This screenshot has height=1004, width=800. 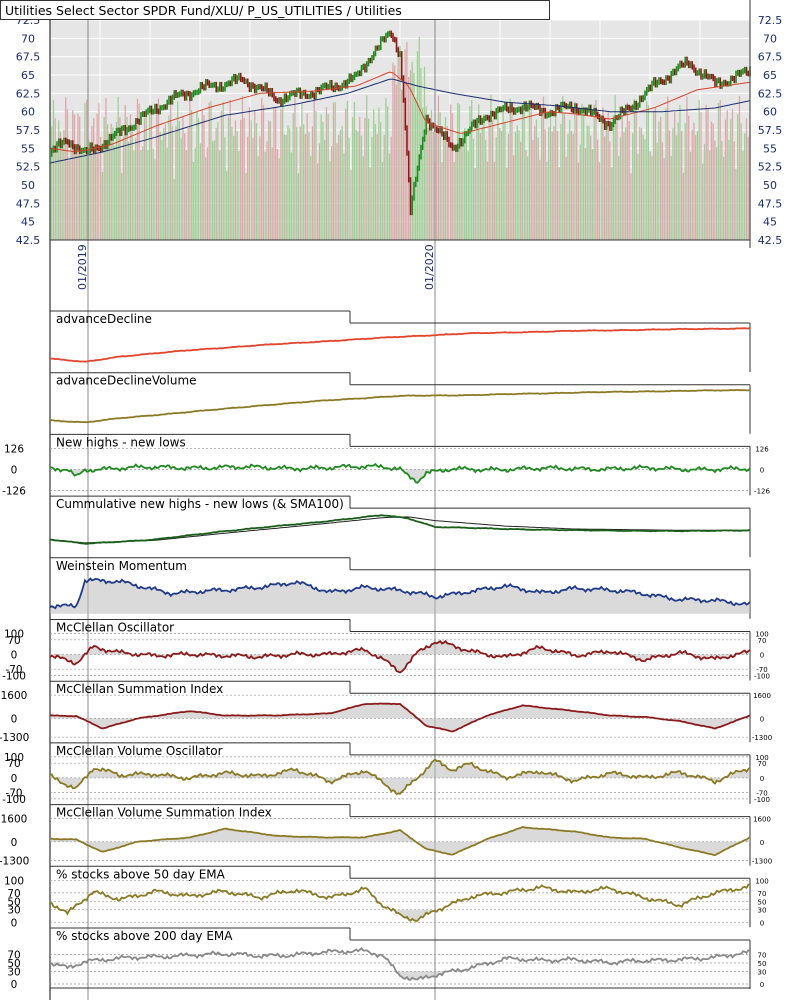 I want to click on panel-tick-left: 70, so click(x=13, y=641).